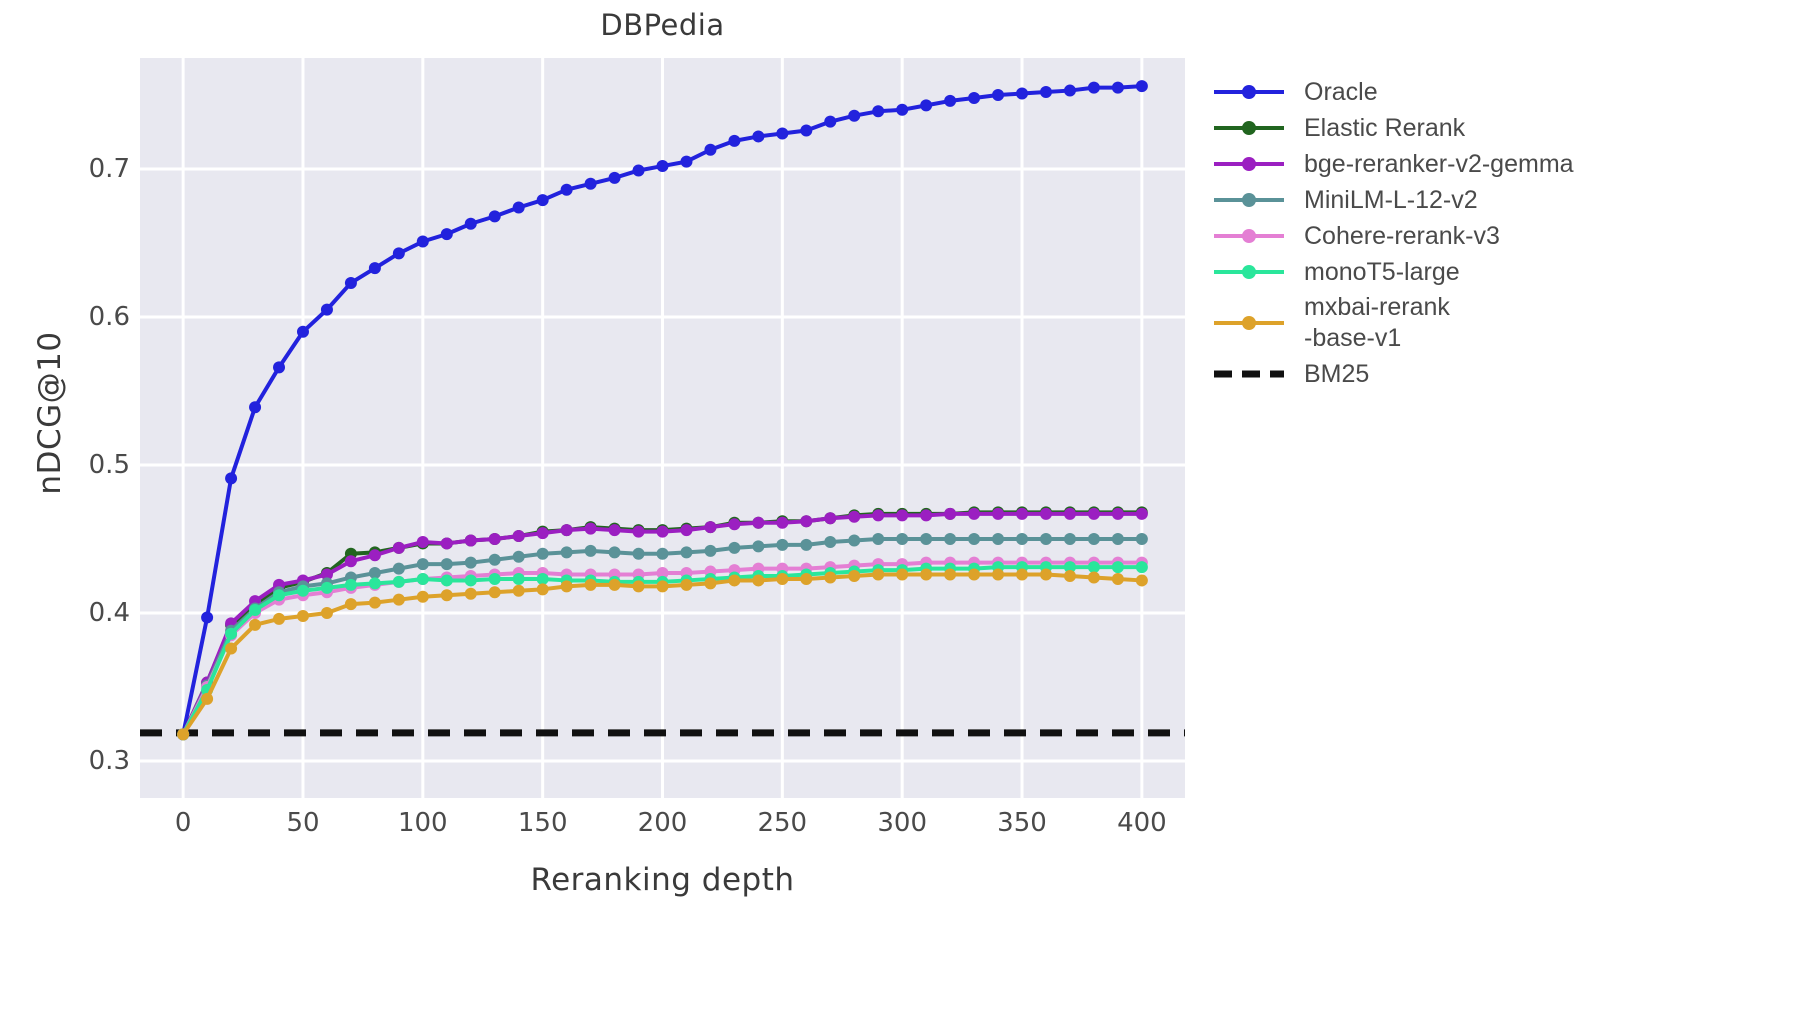 The height and width of the screenshot is (1030, 1808). I want to click on legend-item-label: Oracle, so click(1341, 91).